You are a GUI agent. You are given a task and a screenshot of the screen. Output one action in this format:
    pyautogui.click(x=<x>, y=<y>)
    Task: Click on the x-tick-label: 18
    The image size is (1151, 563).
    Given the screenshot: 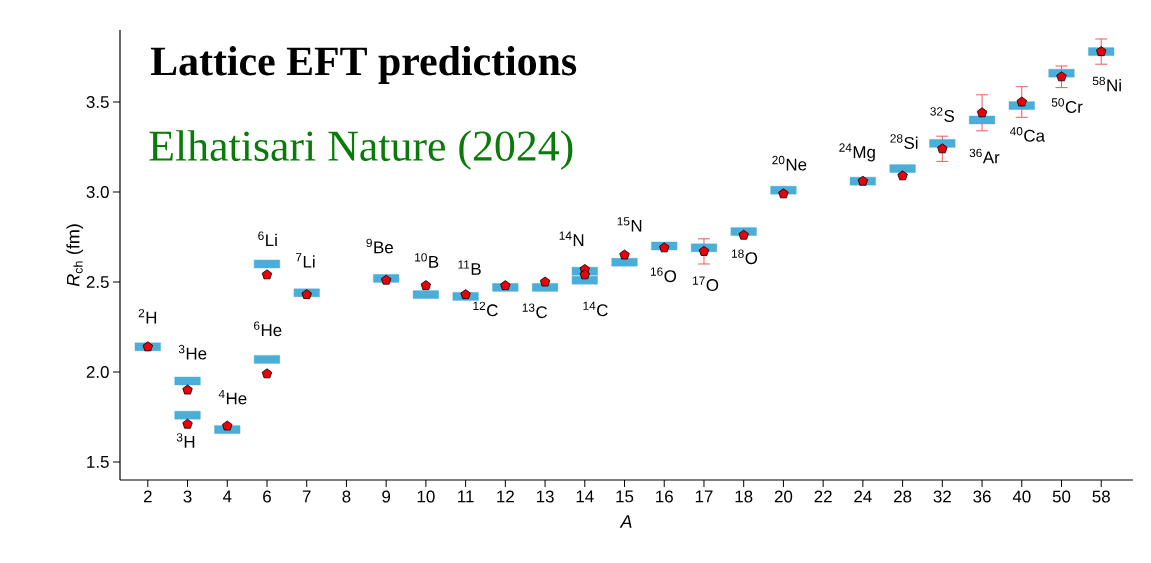 What is the action you would take?
    pyautogui.click(x=744, y=496)
    